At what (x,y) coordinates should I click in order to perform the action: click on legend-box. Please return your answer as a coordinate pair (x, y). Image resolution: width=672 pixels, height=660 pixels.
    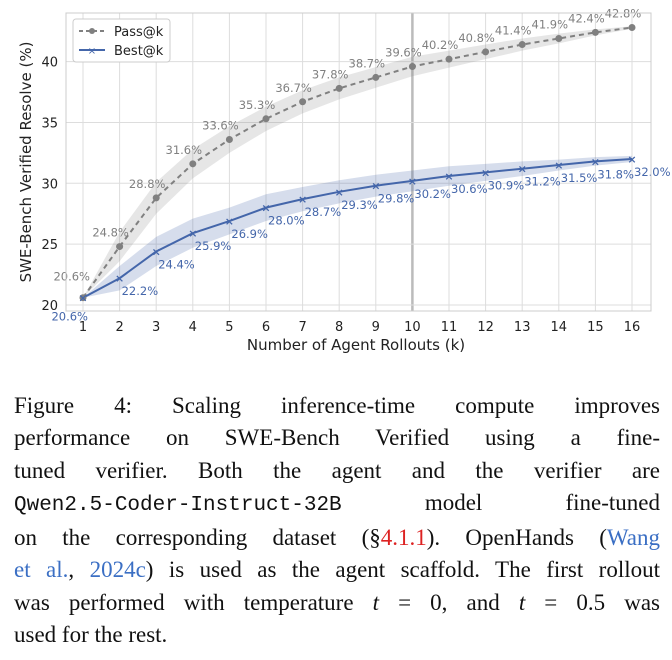
    Looking at the image, I should click on (121, 40).